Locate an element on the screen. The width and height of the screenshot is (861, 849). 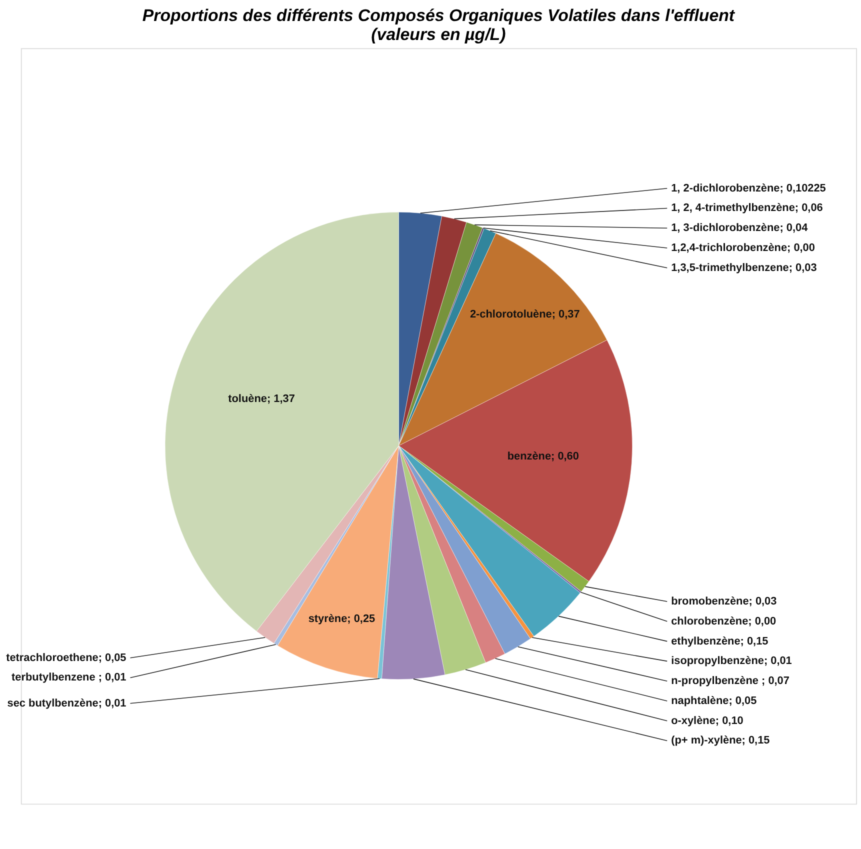
slice-label: naphtalène; 0,05 is located at coordinates (714, 700).